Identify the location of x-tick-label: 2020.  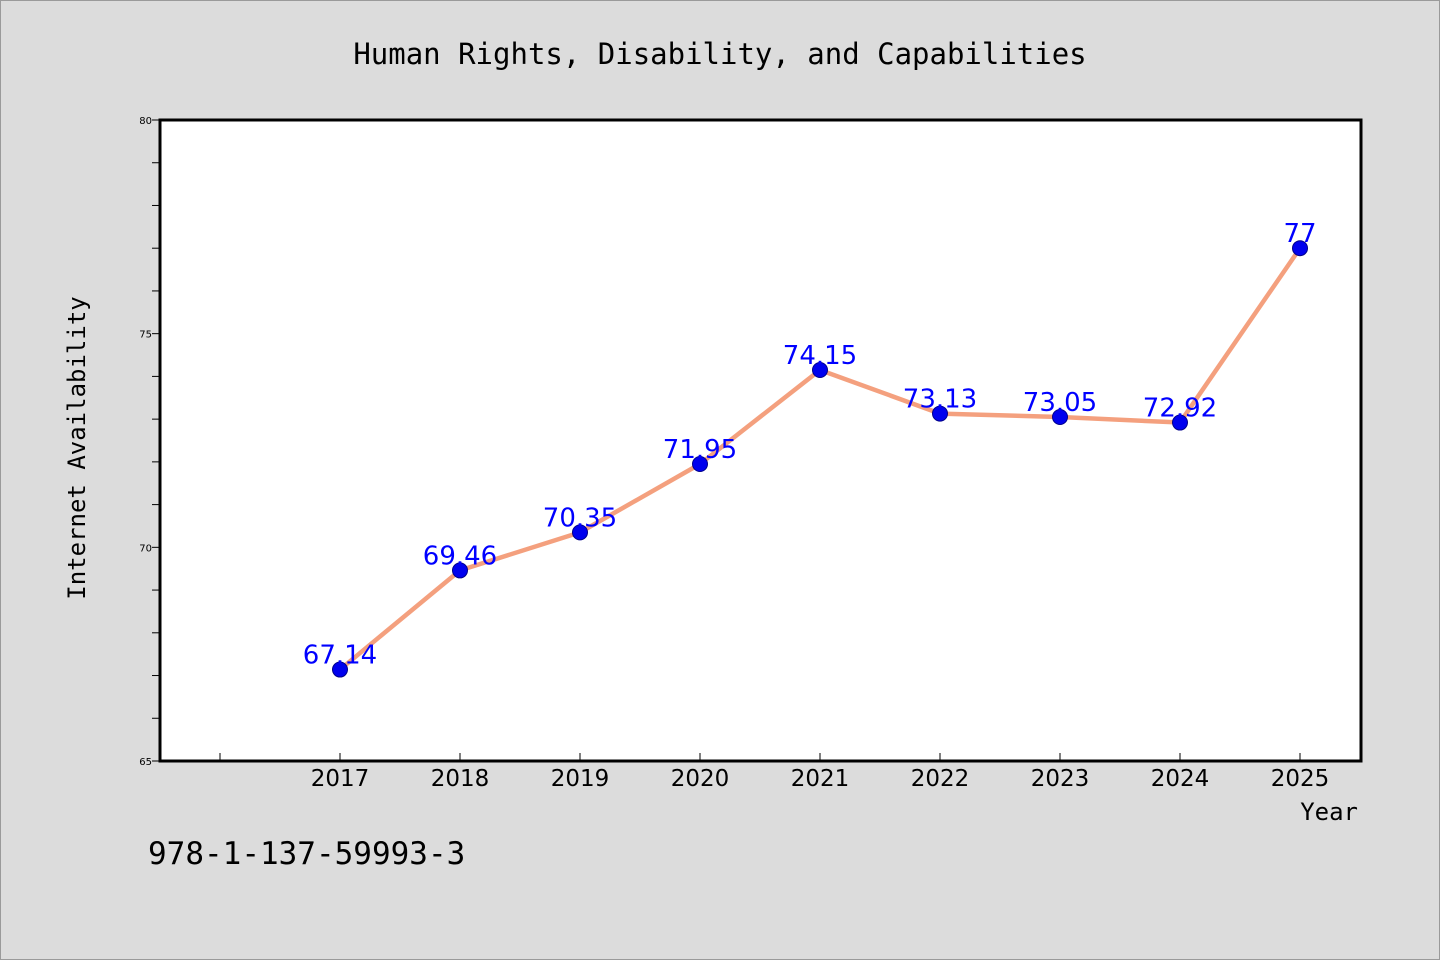
(700, 779).